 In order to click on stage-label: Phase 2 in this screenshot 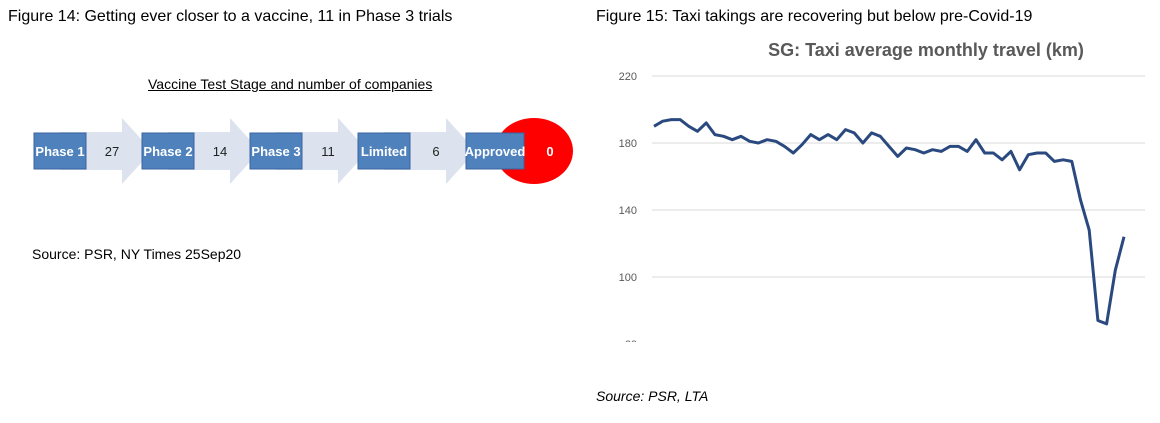, I will do `click(167, 151)`.